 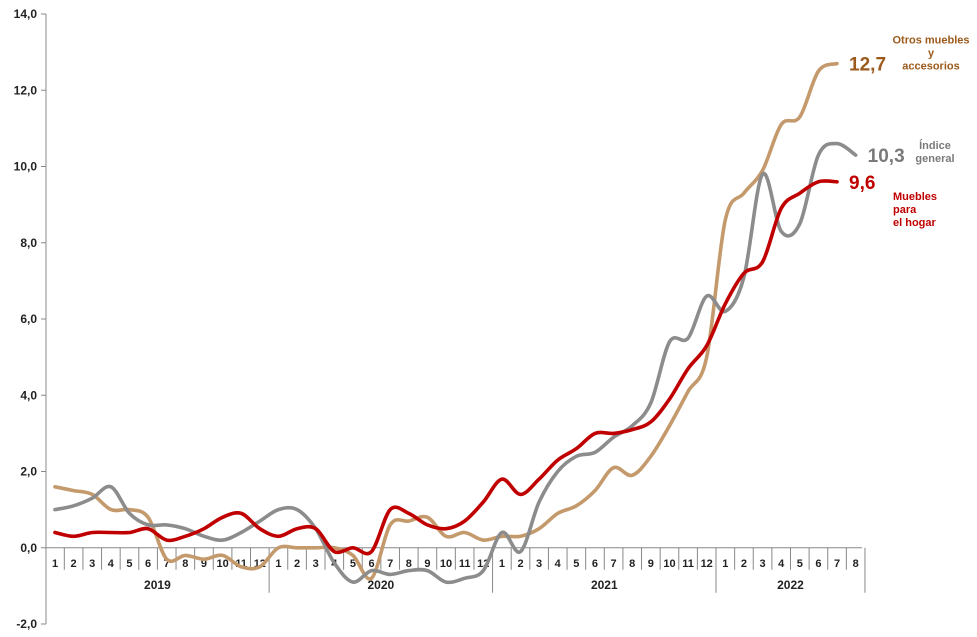 I want to click on year-label: 2021, so click(x=604, y=585).